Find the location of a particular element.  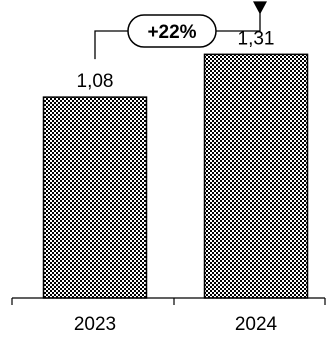

x-tick-label-2023: 2023 is located at coordinates (95, 324).